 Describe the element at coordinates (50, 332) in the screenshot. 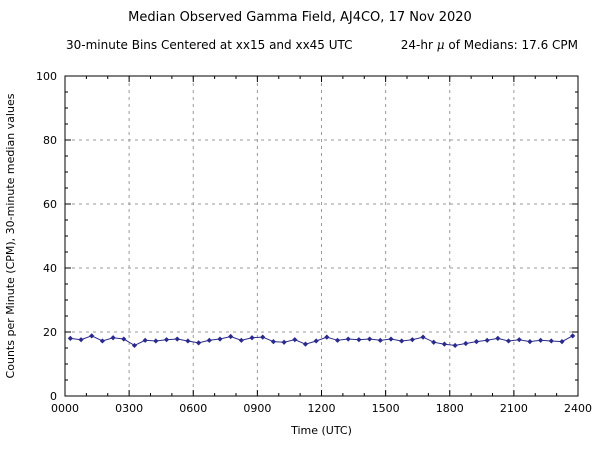

I see `svg-text: 20` at that location.